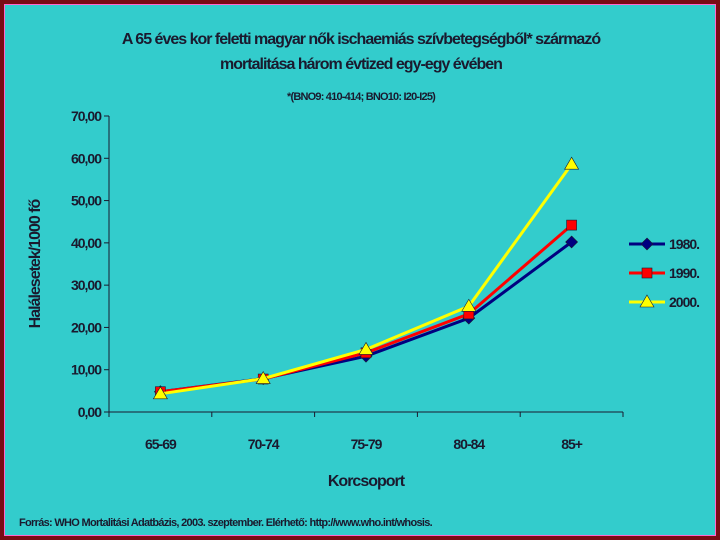  Describe the element at coordinates (664, 302) in the screenshot. I see `legend-entry: 2000.` at that location.